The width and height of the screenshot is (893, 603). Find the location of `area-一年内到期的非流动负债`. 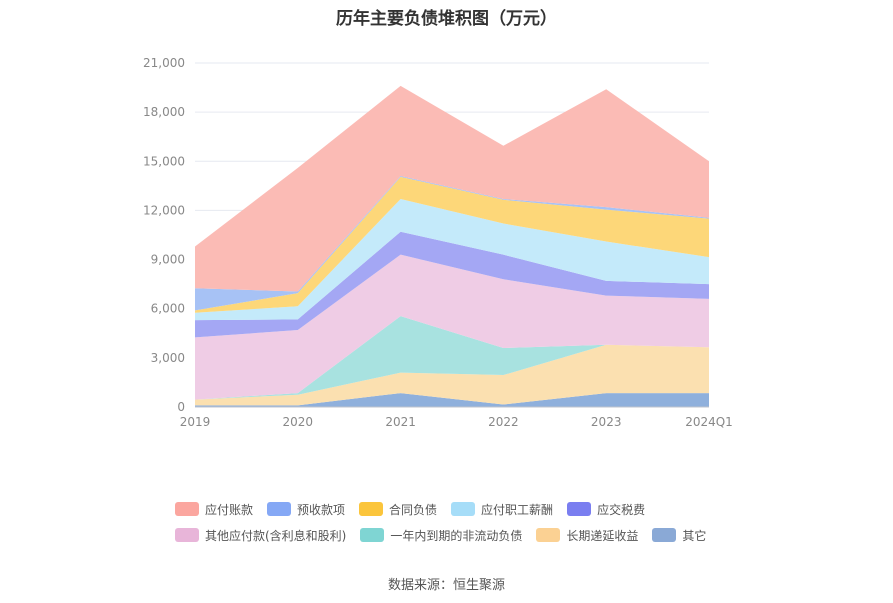

area-一年内到期的非流动负债 is located at coordinates (452, 358).